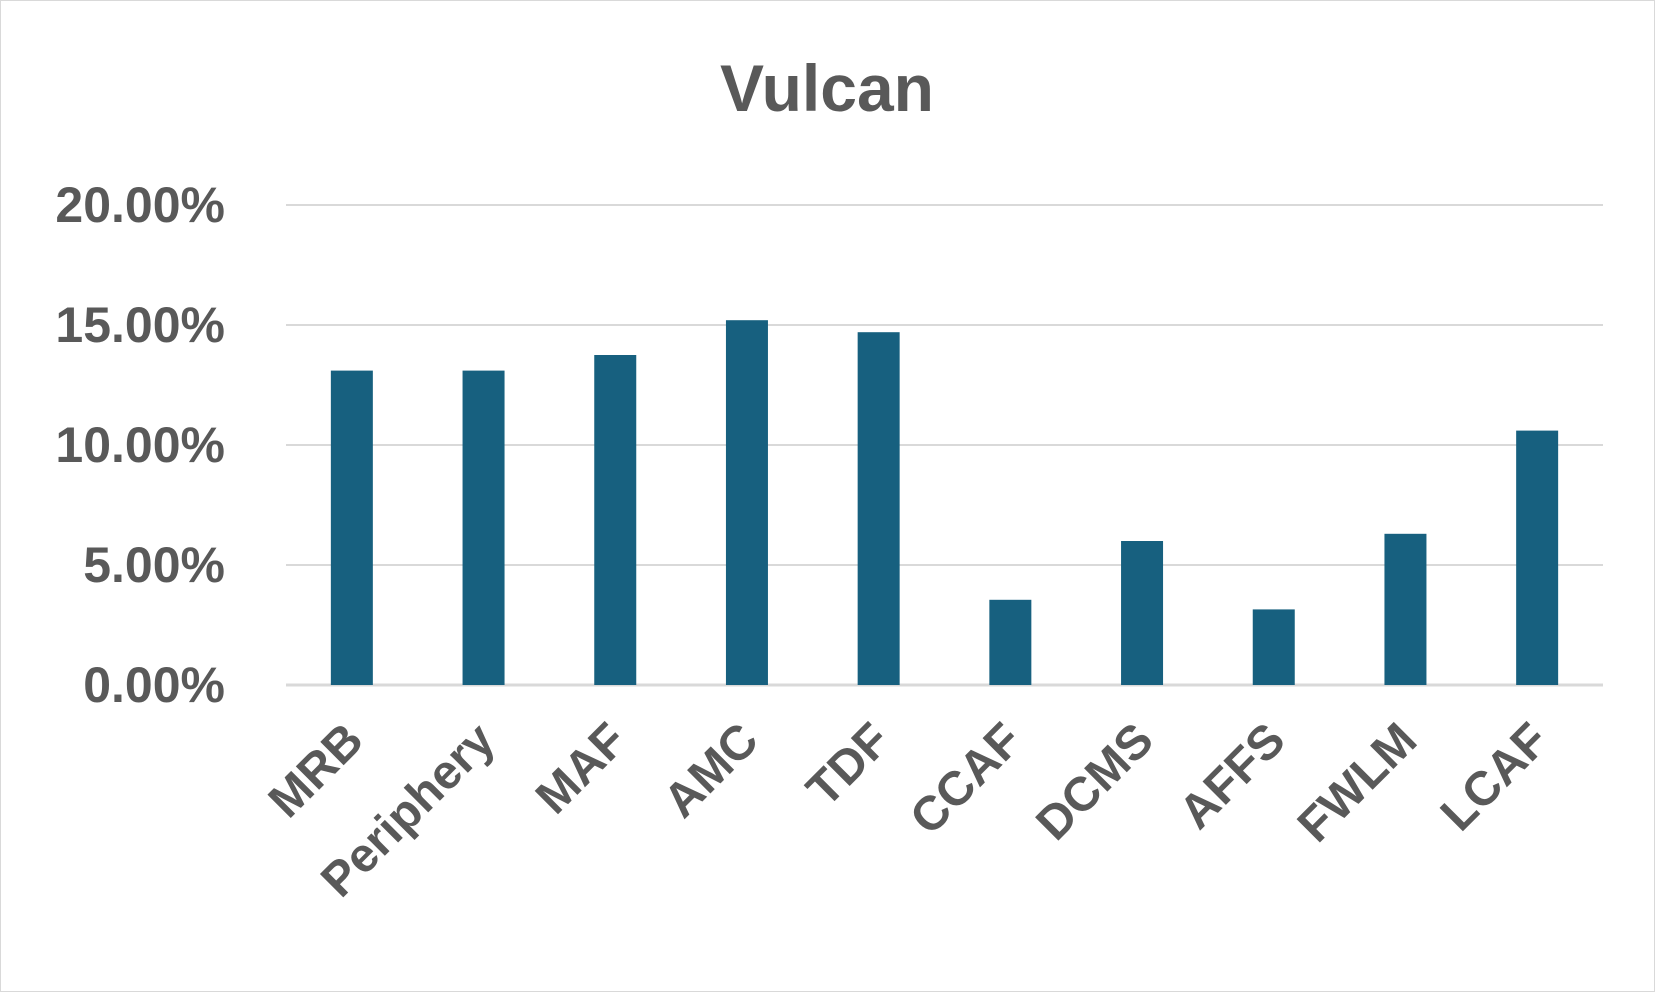 This screenshot has height=996, width=1655. I want to click on bar-amc, so click(746, 502).